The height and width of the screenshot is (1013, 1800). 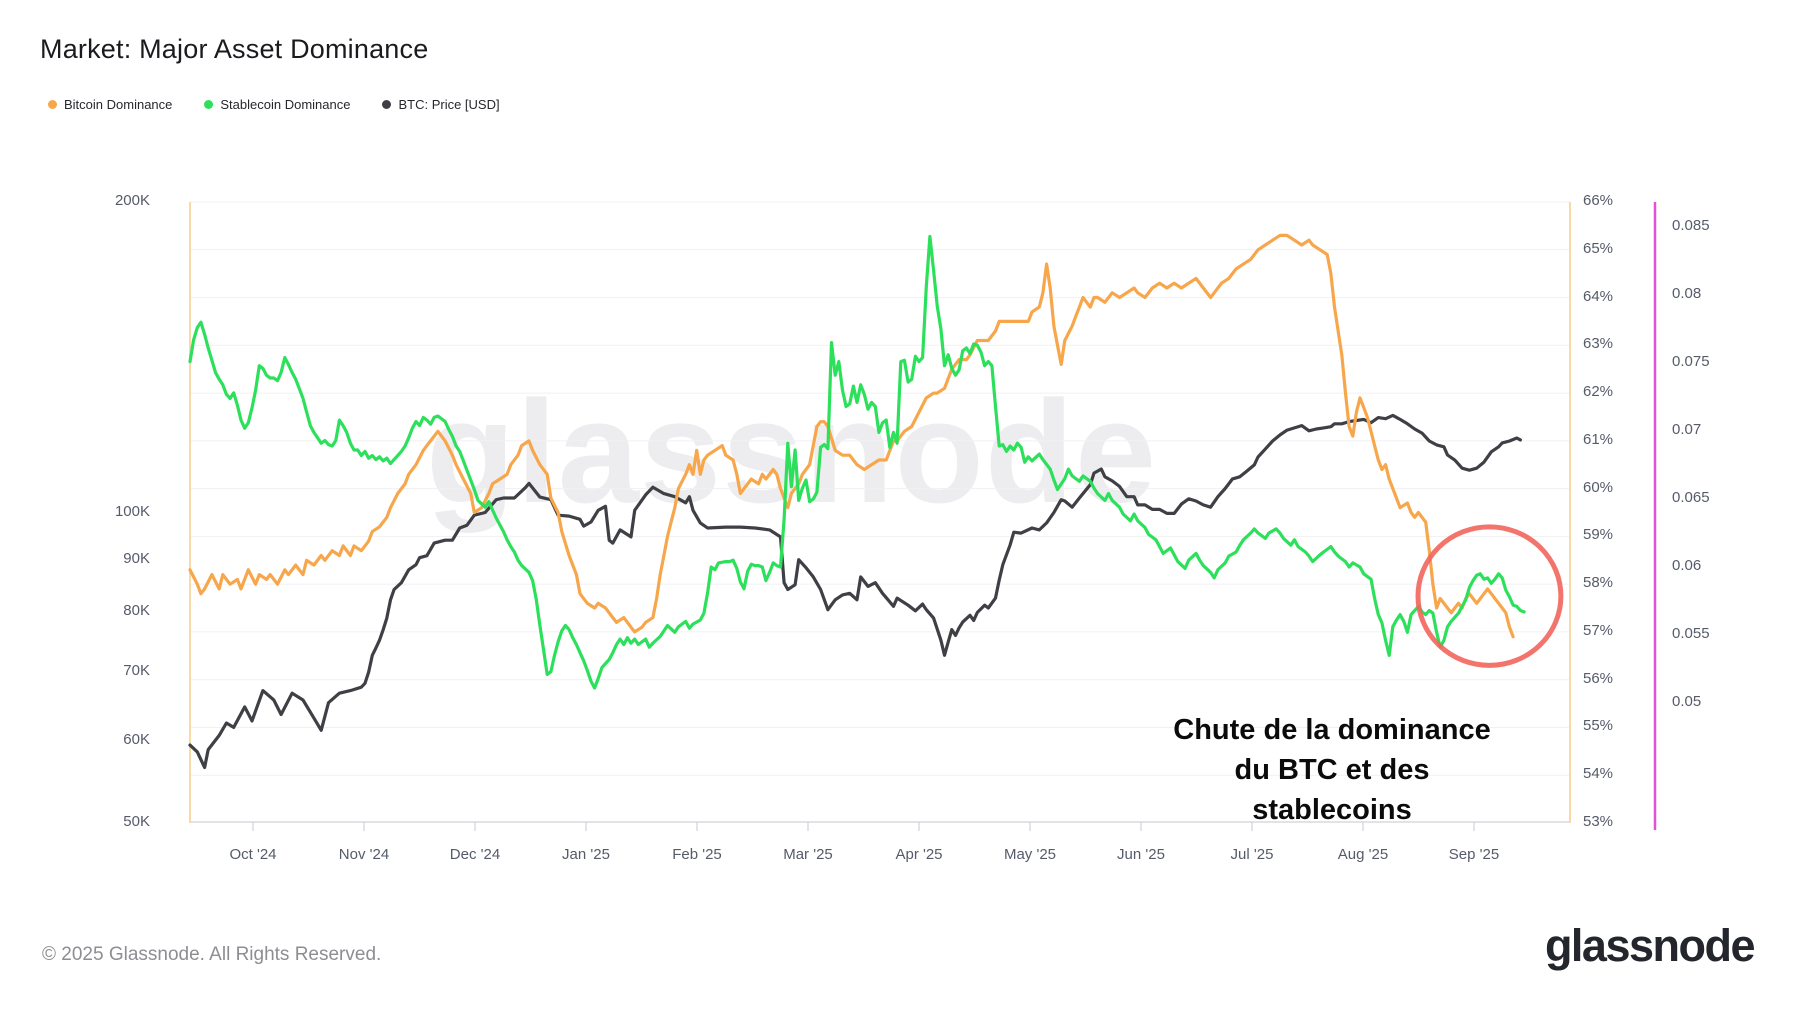 I want to click on x-axis-month-tick: Feb '25, so click(x=697, y=854).